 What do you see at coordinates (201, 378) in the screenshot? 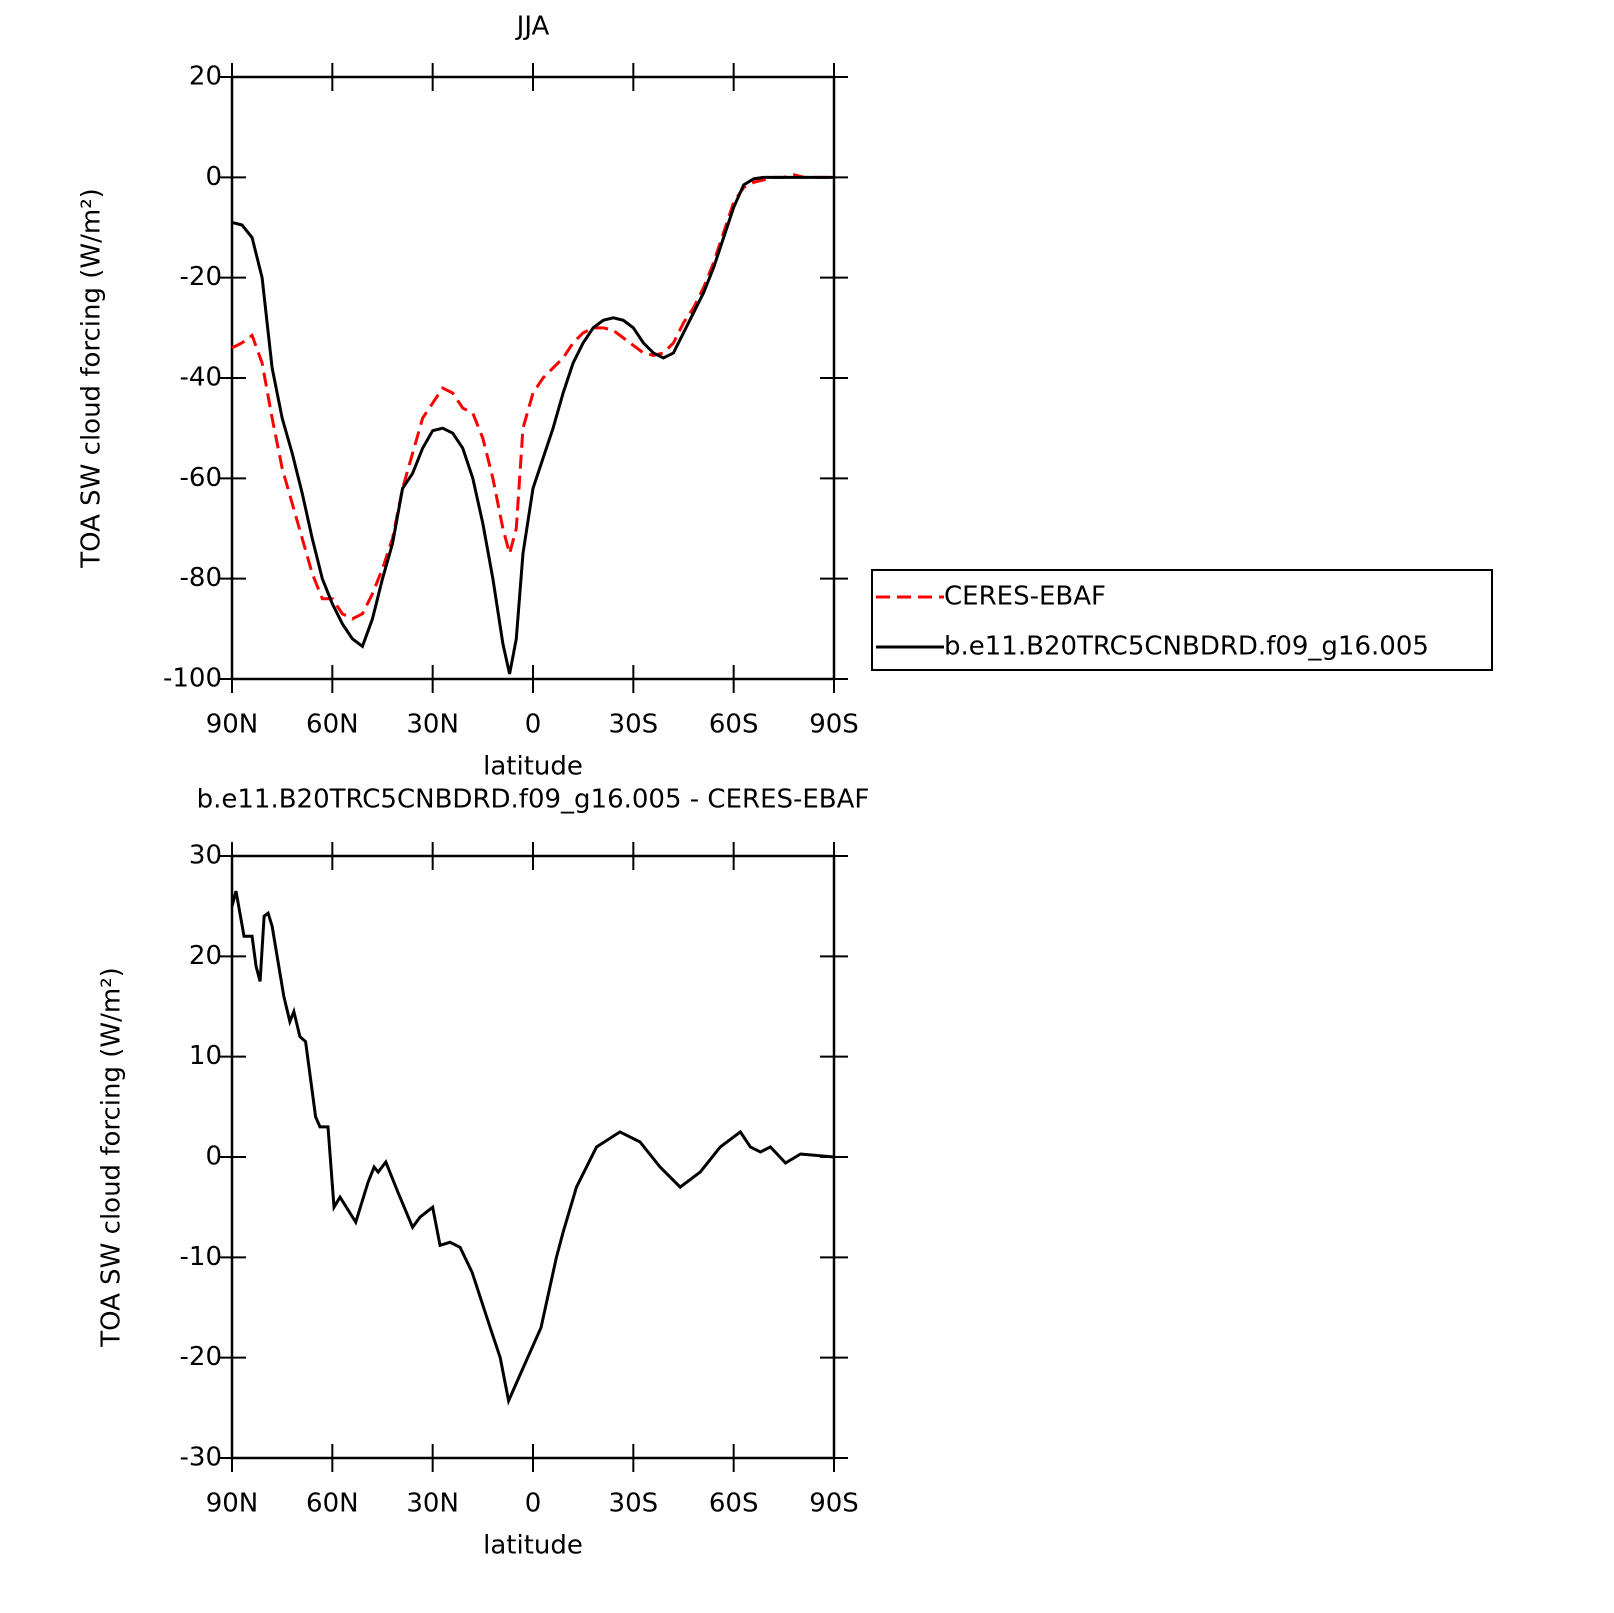
I see `y-tick-label: -40` at bounding box center [201, 378].